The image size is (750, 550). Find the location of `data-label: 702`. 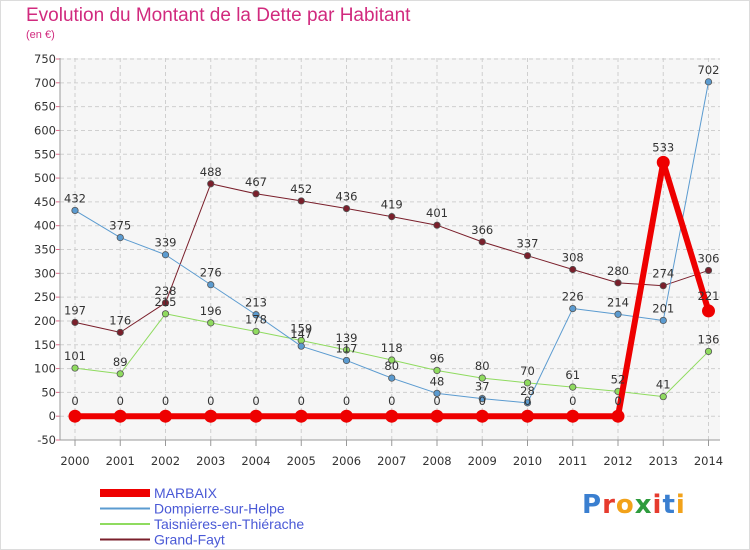

data-label: 702 is located at coordinates (709, 70).